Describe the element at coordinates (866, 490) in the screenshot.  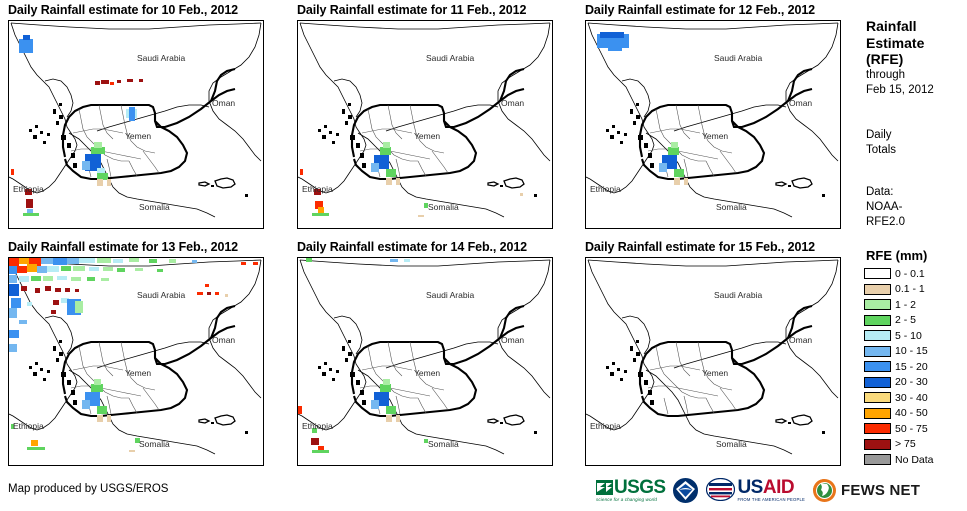
I see `fewsnet-logo: FEWS NET` at that location.